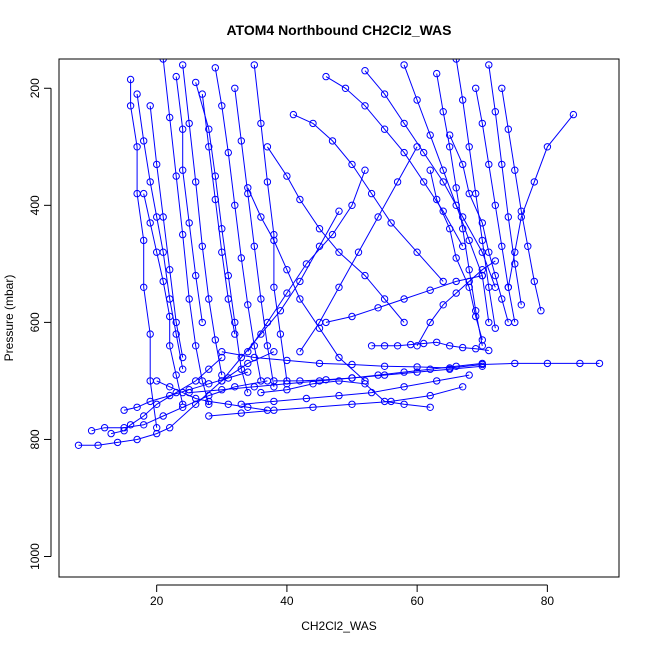 This screenshot has height=650, width=650. What do you see at coordinates (40, 324) in the screenshot?
I see `y-axis: 200 400 600 800 1000` at bounding box center [40, 324].